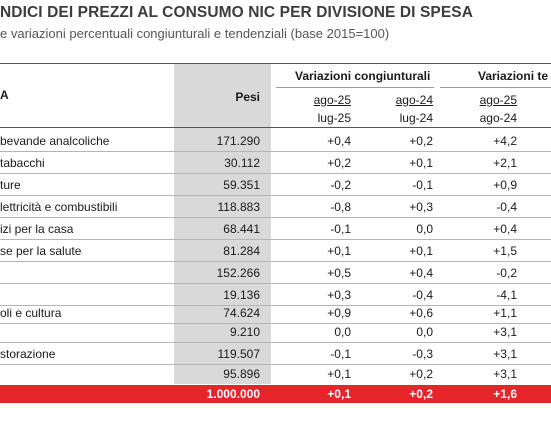  What do you see at coordinates (275, 354) in the screenshot?
I see `table-row: storazione 119.507 -0,1 -0,3 +3,1` at bounding box center [275, 354].